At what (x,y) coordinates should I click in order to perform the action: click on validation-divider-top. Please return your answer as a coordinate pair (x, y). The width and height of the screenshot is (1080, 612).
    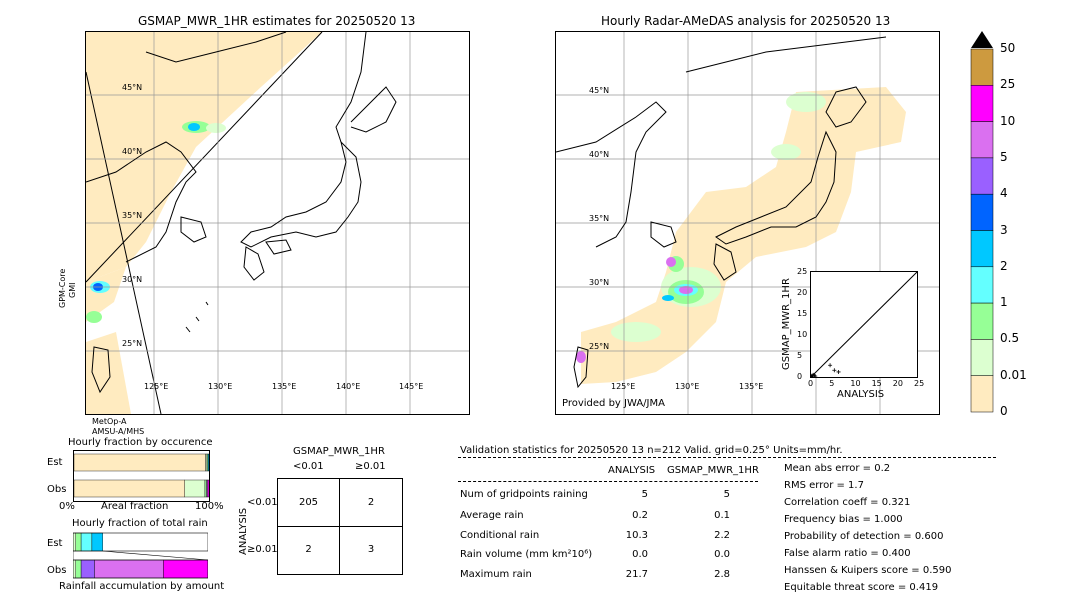
    Looking at the image, I should click on (727, 457).